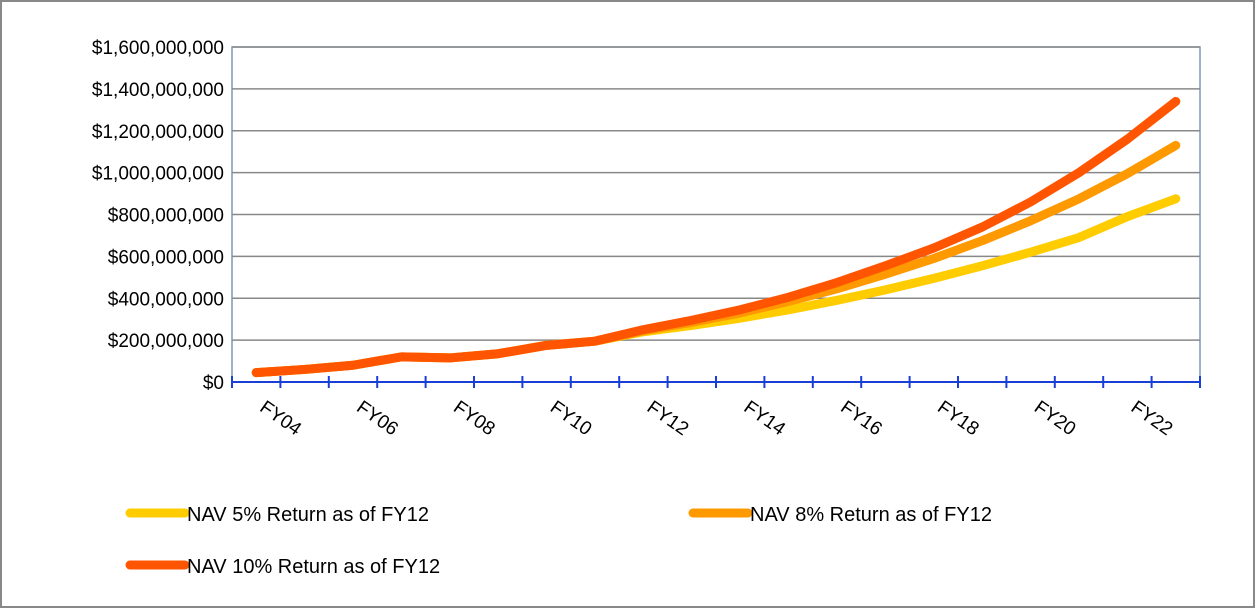  I want to click on y-tick-label: $400,000,000, so click(166, 299).